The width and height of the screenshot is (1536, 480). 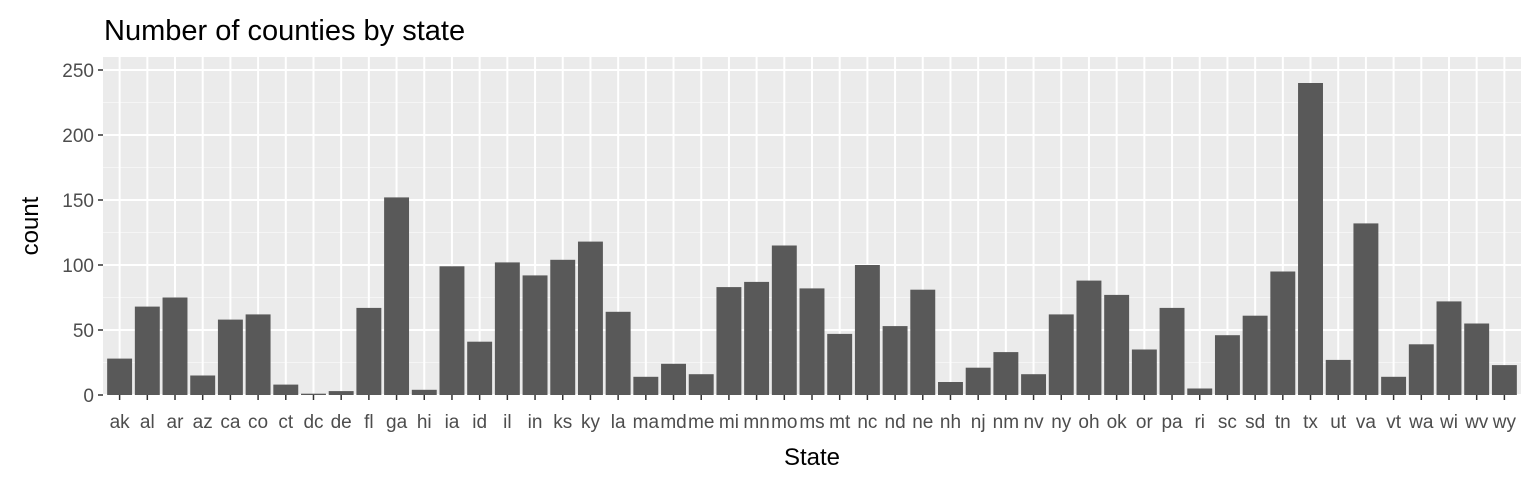 What do you see at coordinates (895, 422) in the screenshot?
I see `x-tick-label: nd` at bounding box center [895, 422].